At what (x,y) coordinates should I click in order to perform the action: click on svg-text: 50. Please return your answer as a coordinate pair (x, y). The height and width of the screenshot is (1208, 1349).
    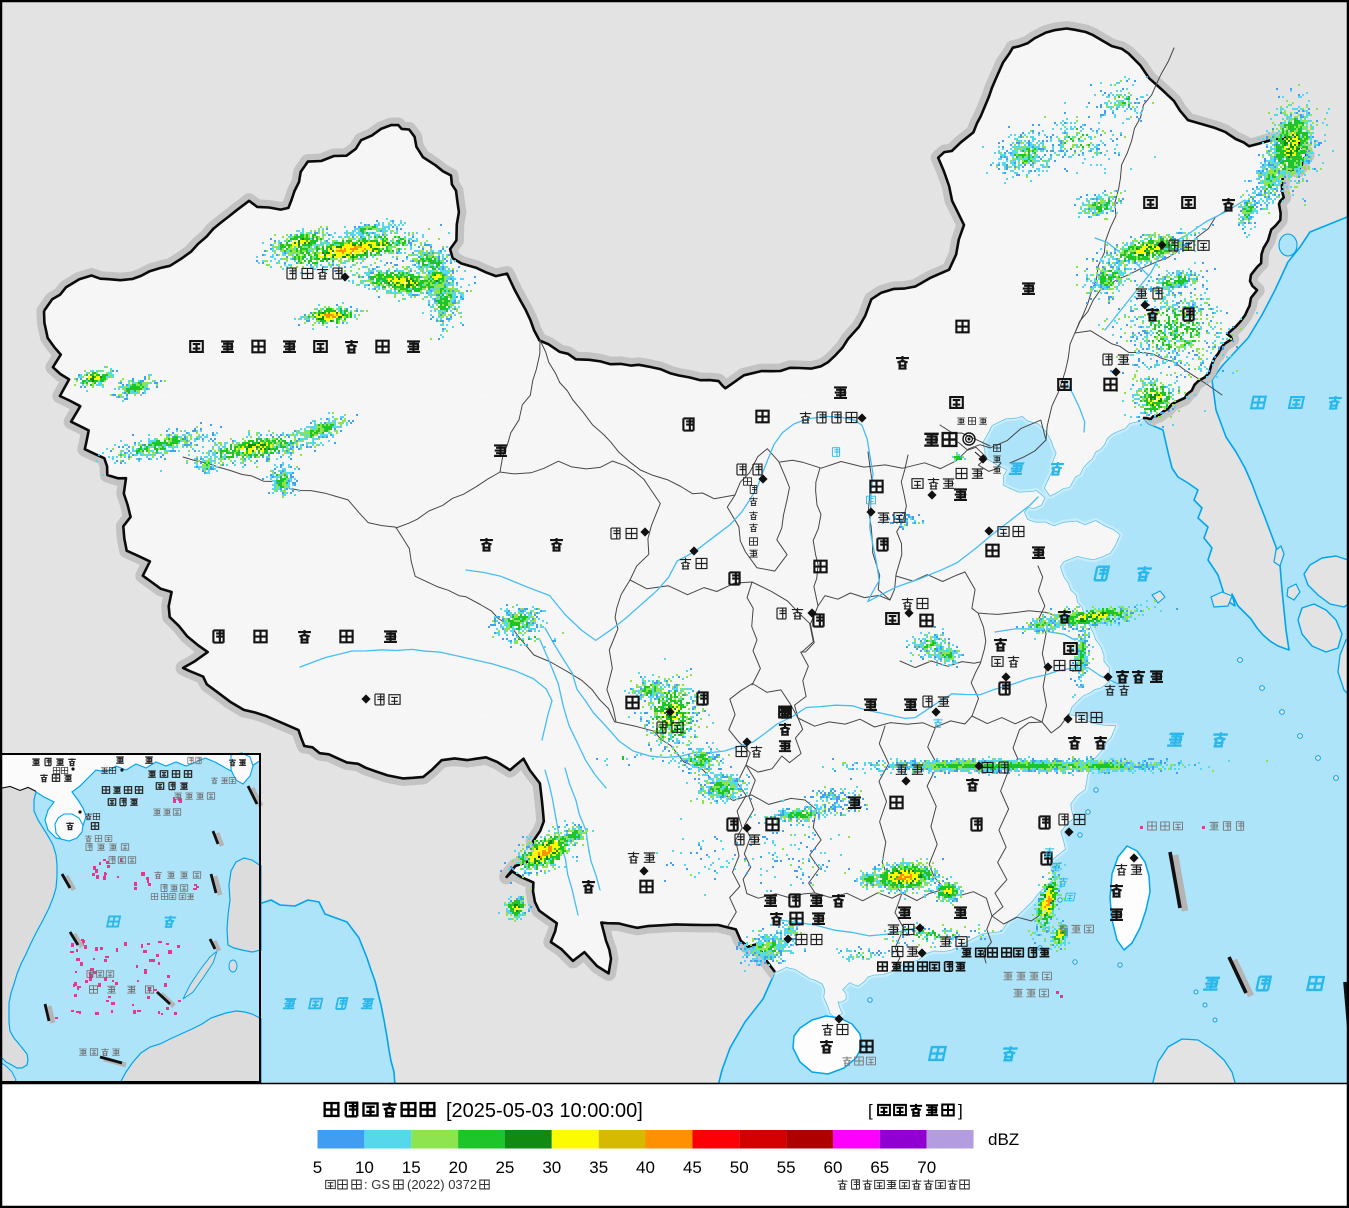
    Looking at the image, I should click on (739, 1167).